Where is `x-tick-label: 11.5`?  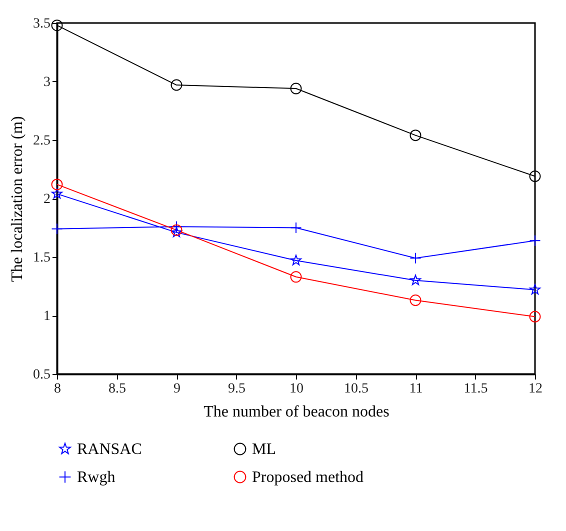 x-tick-label: 11.5 is located at coordinates (476, 389).